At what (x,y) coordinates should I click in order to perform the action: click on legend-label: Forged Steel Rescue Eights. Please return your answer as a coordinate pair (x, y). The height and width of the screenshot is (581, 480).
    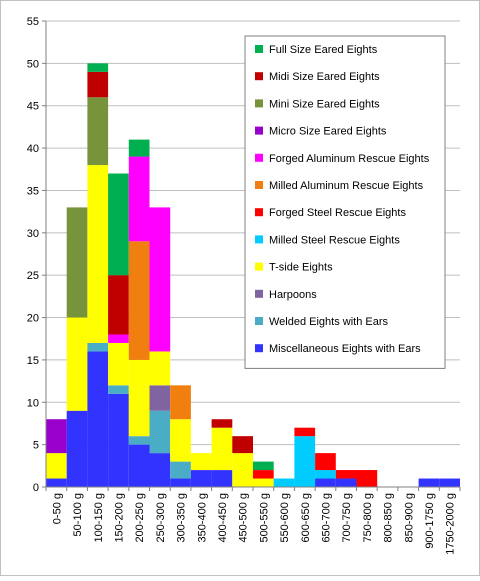
    Looking at the image, I should click on (337, 213).